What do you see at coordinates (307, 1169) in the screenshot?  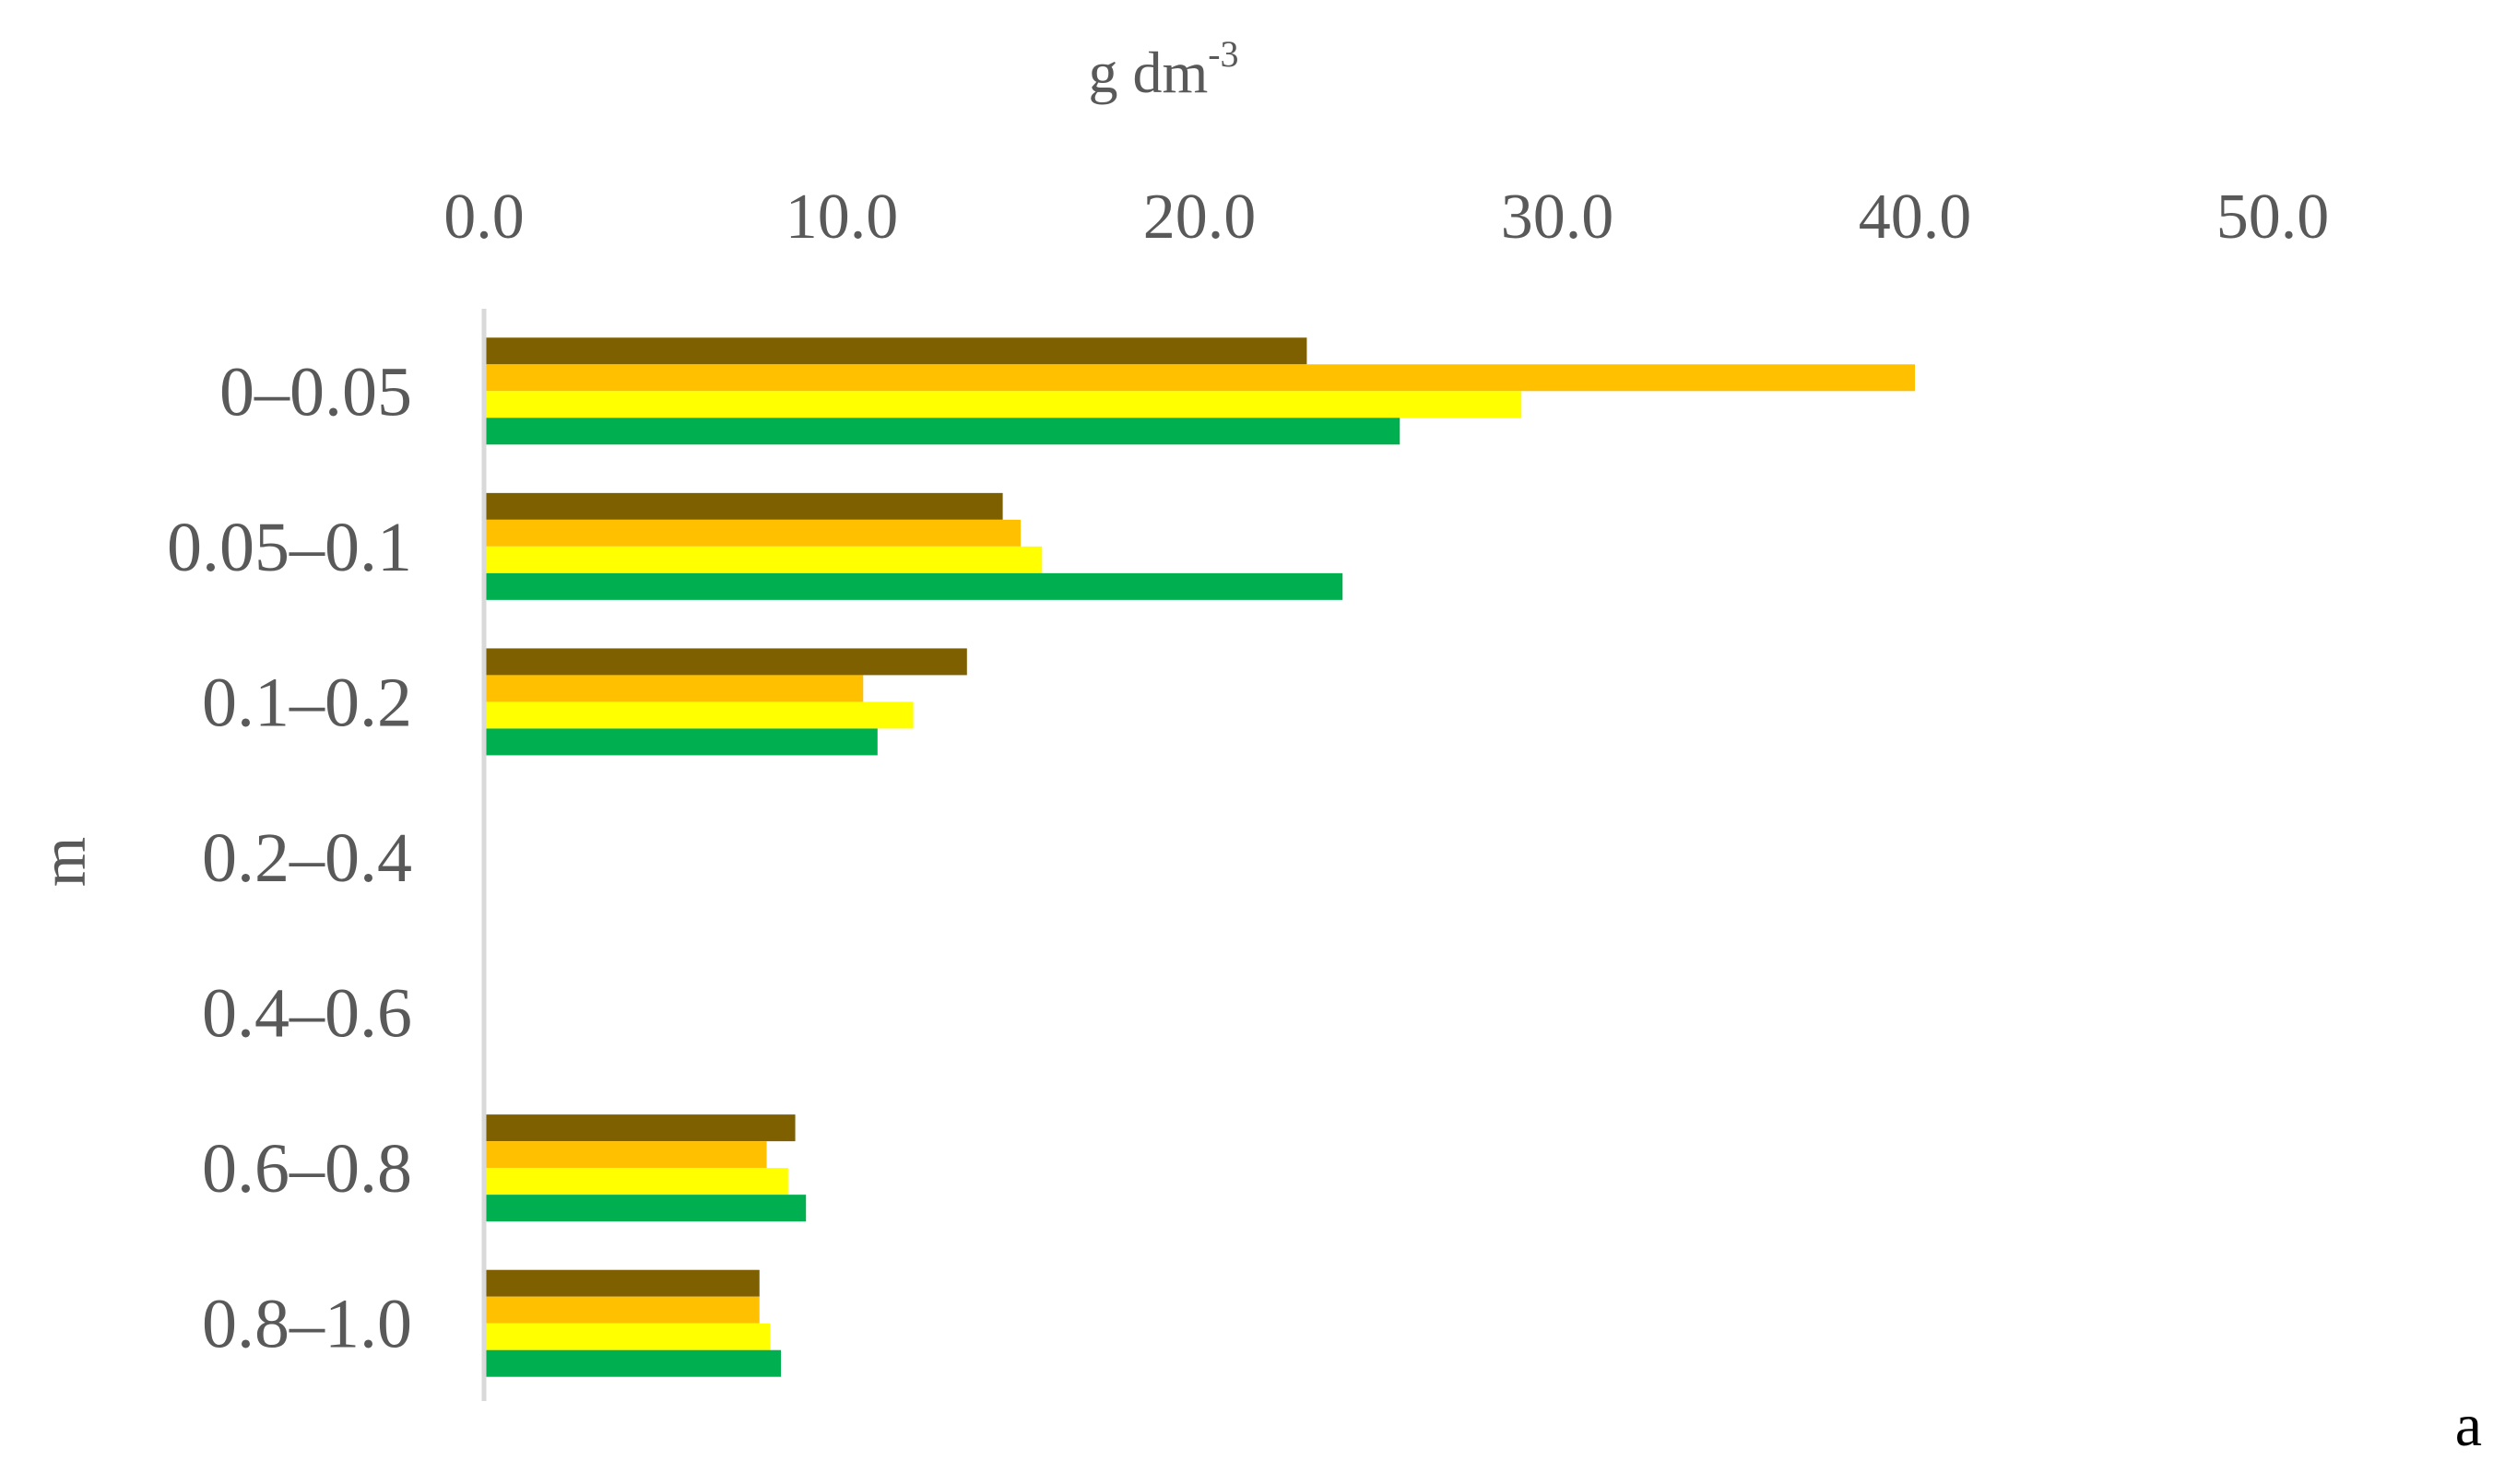 I see `y-tick-label: 0.6–0.8` at bounding box center [307, 1169].